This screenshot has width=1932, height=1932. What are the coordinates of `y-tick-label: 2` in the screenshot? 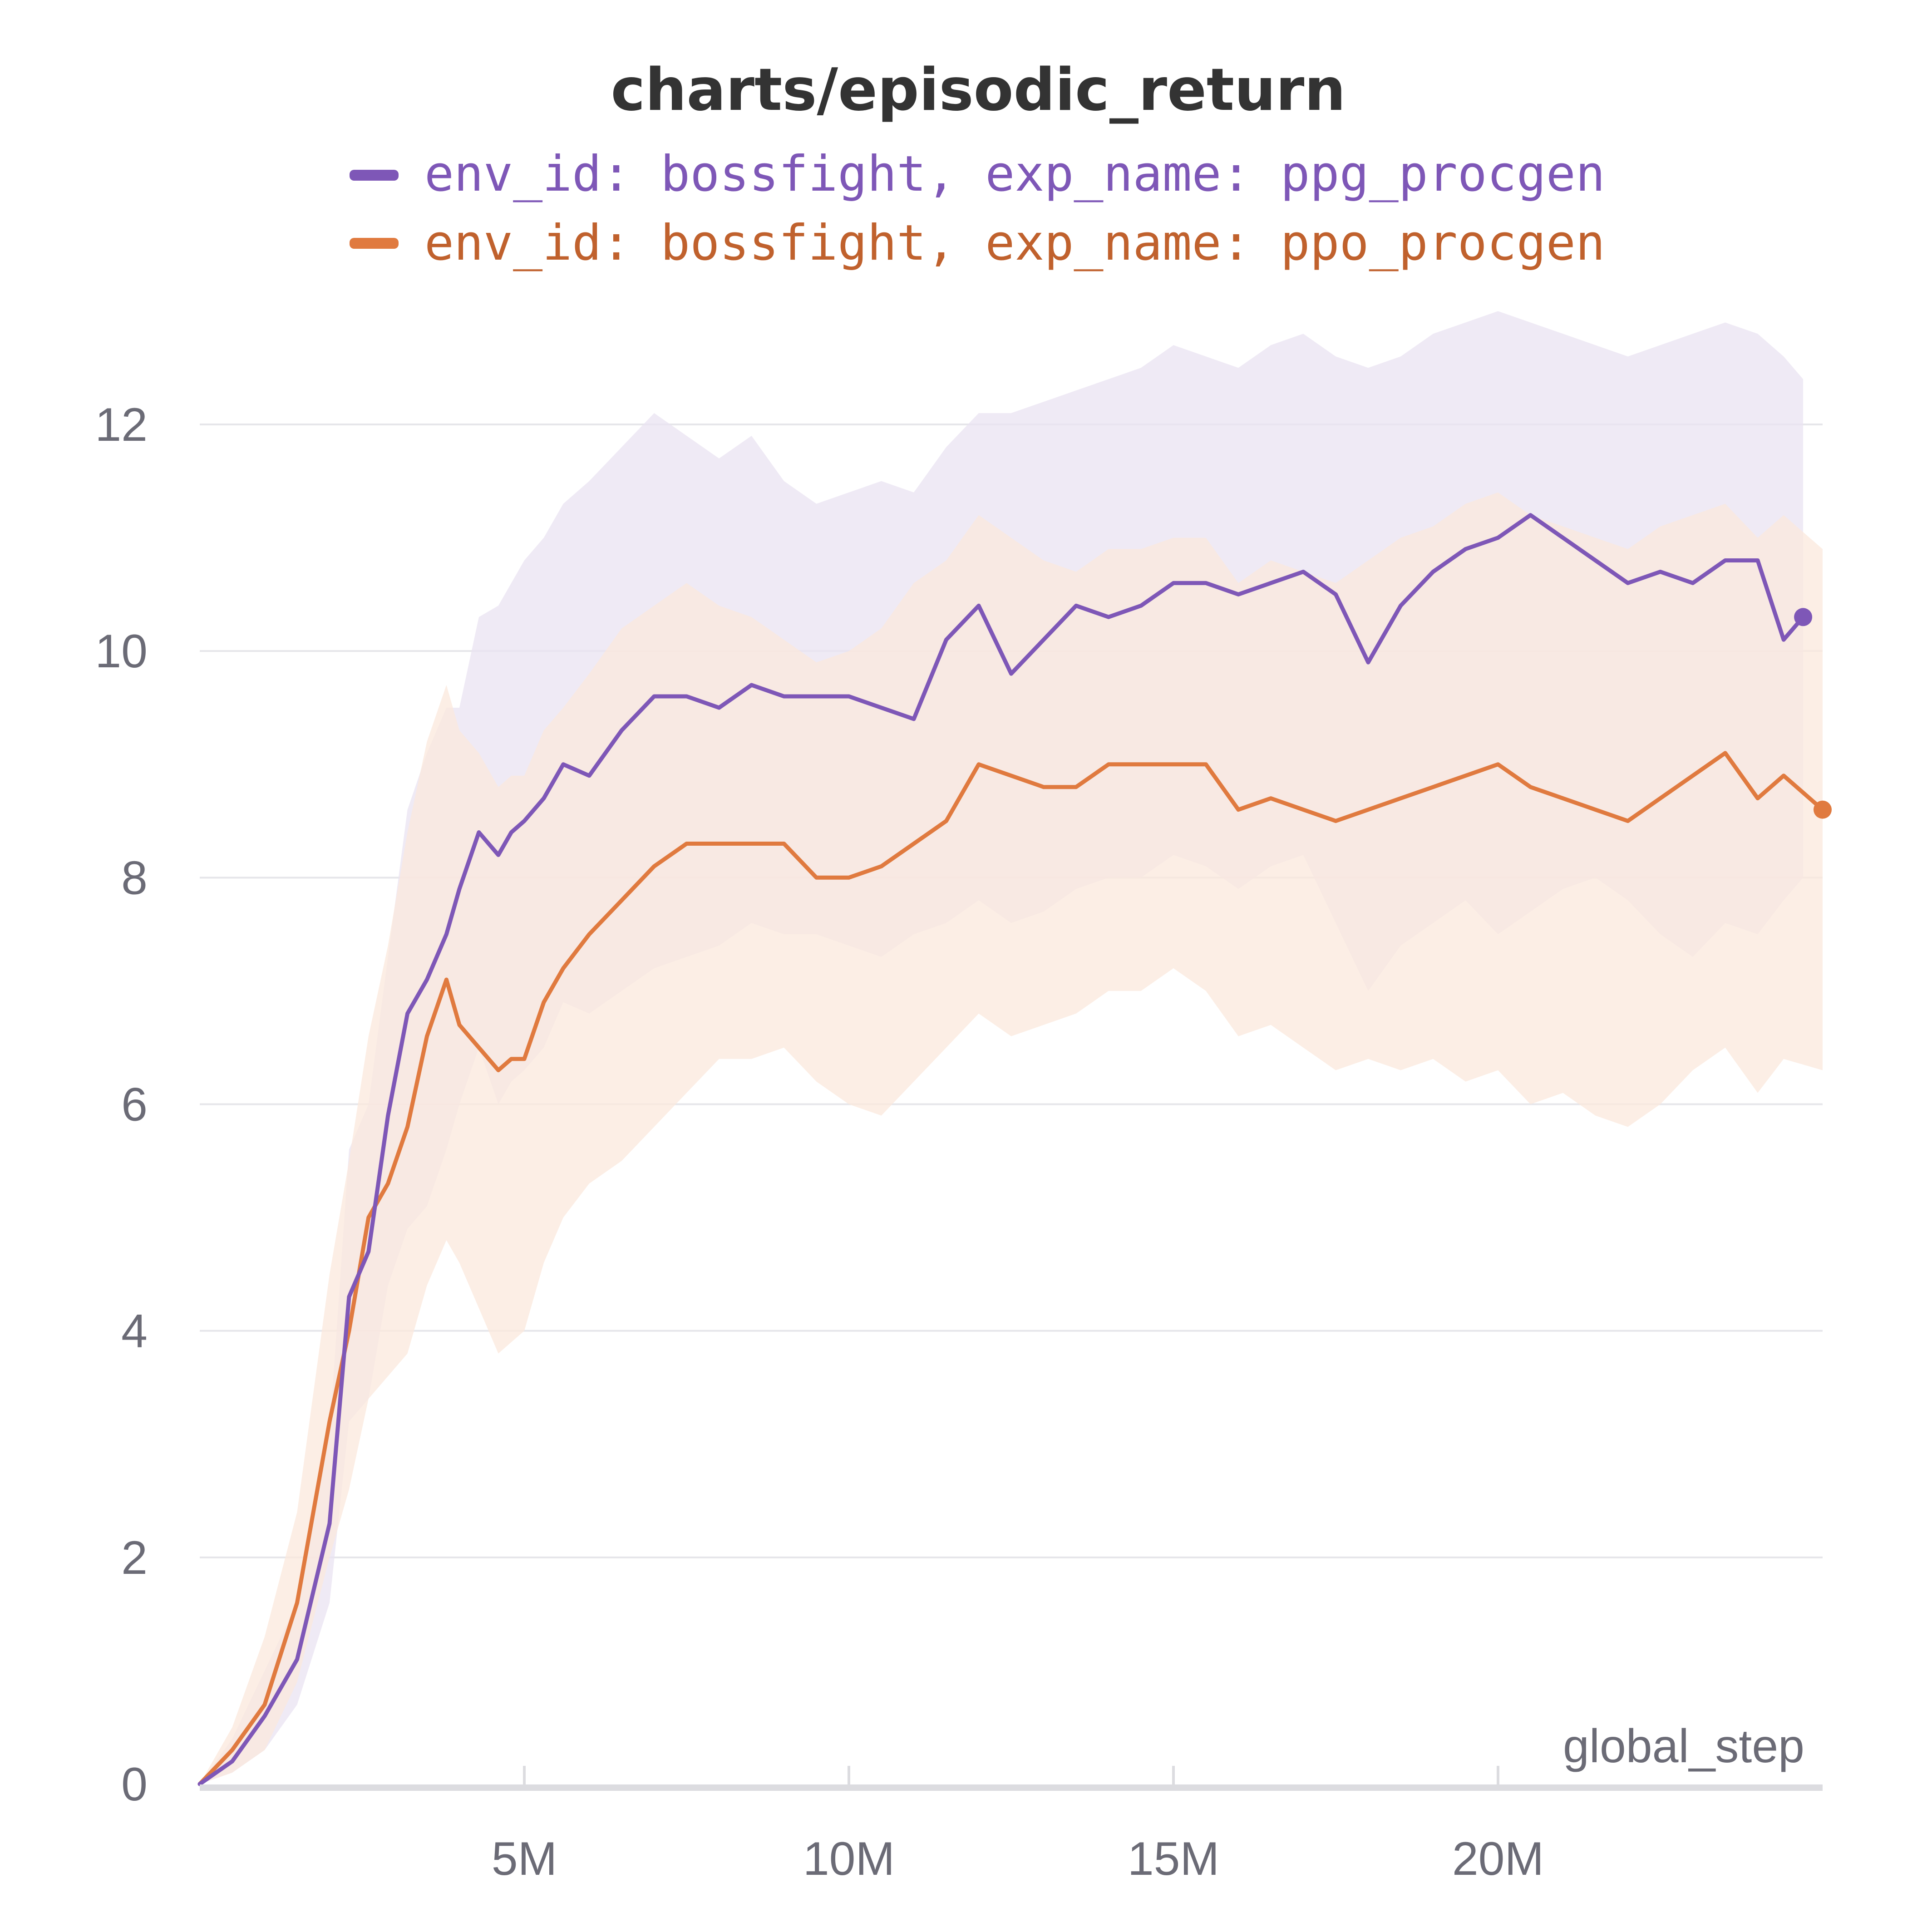 It's located at (134, 1558).